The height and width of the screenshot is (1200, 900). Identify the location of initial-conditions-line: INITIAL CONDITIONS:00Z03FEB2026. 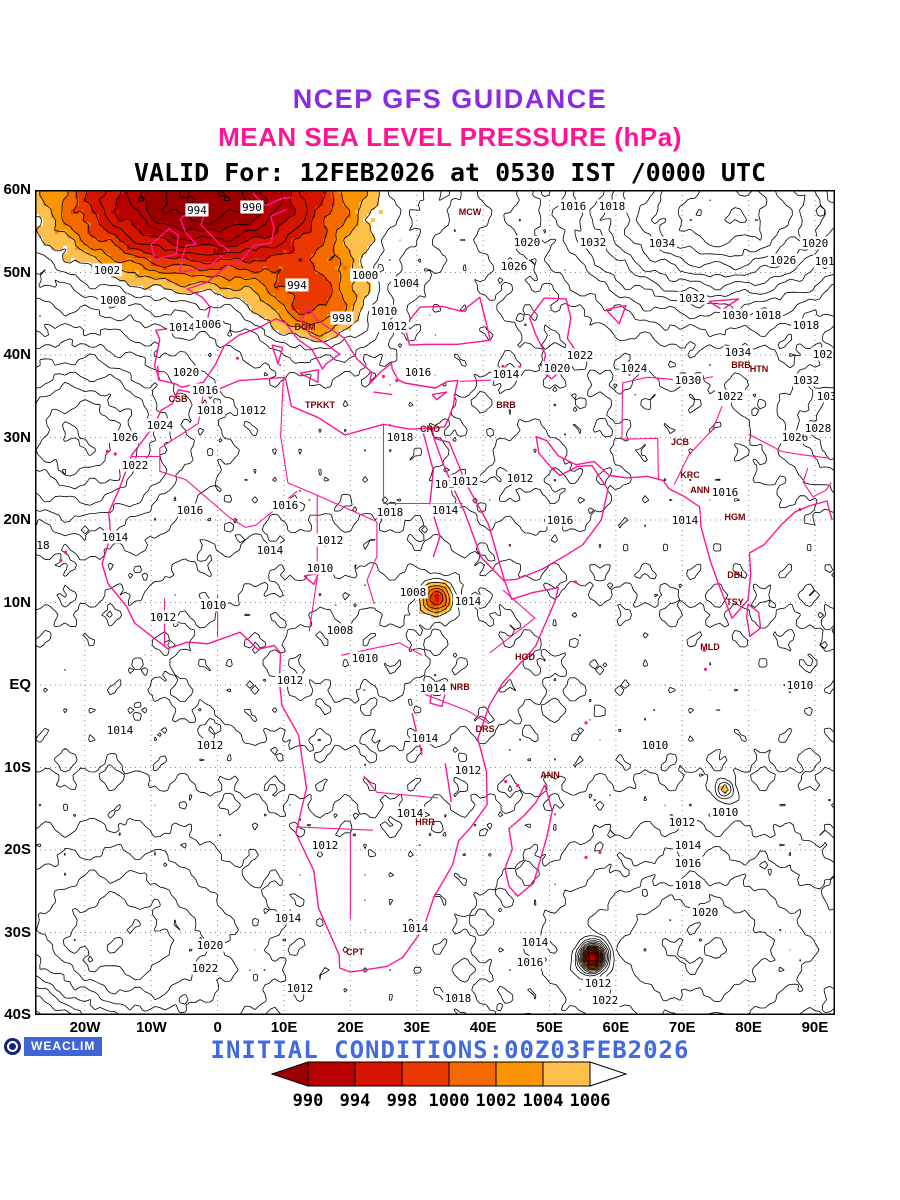
(450, 1050).